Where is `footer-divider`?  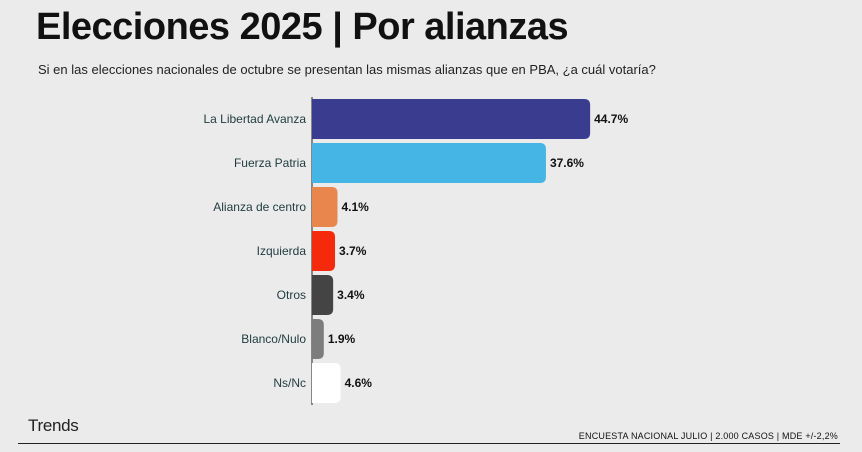
footer-divider is located at coordinates (429, 443).